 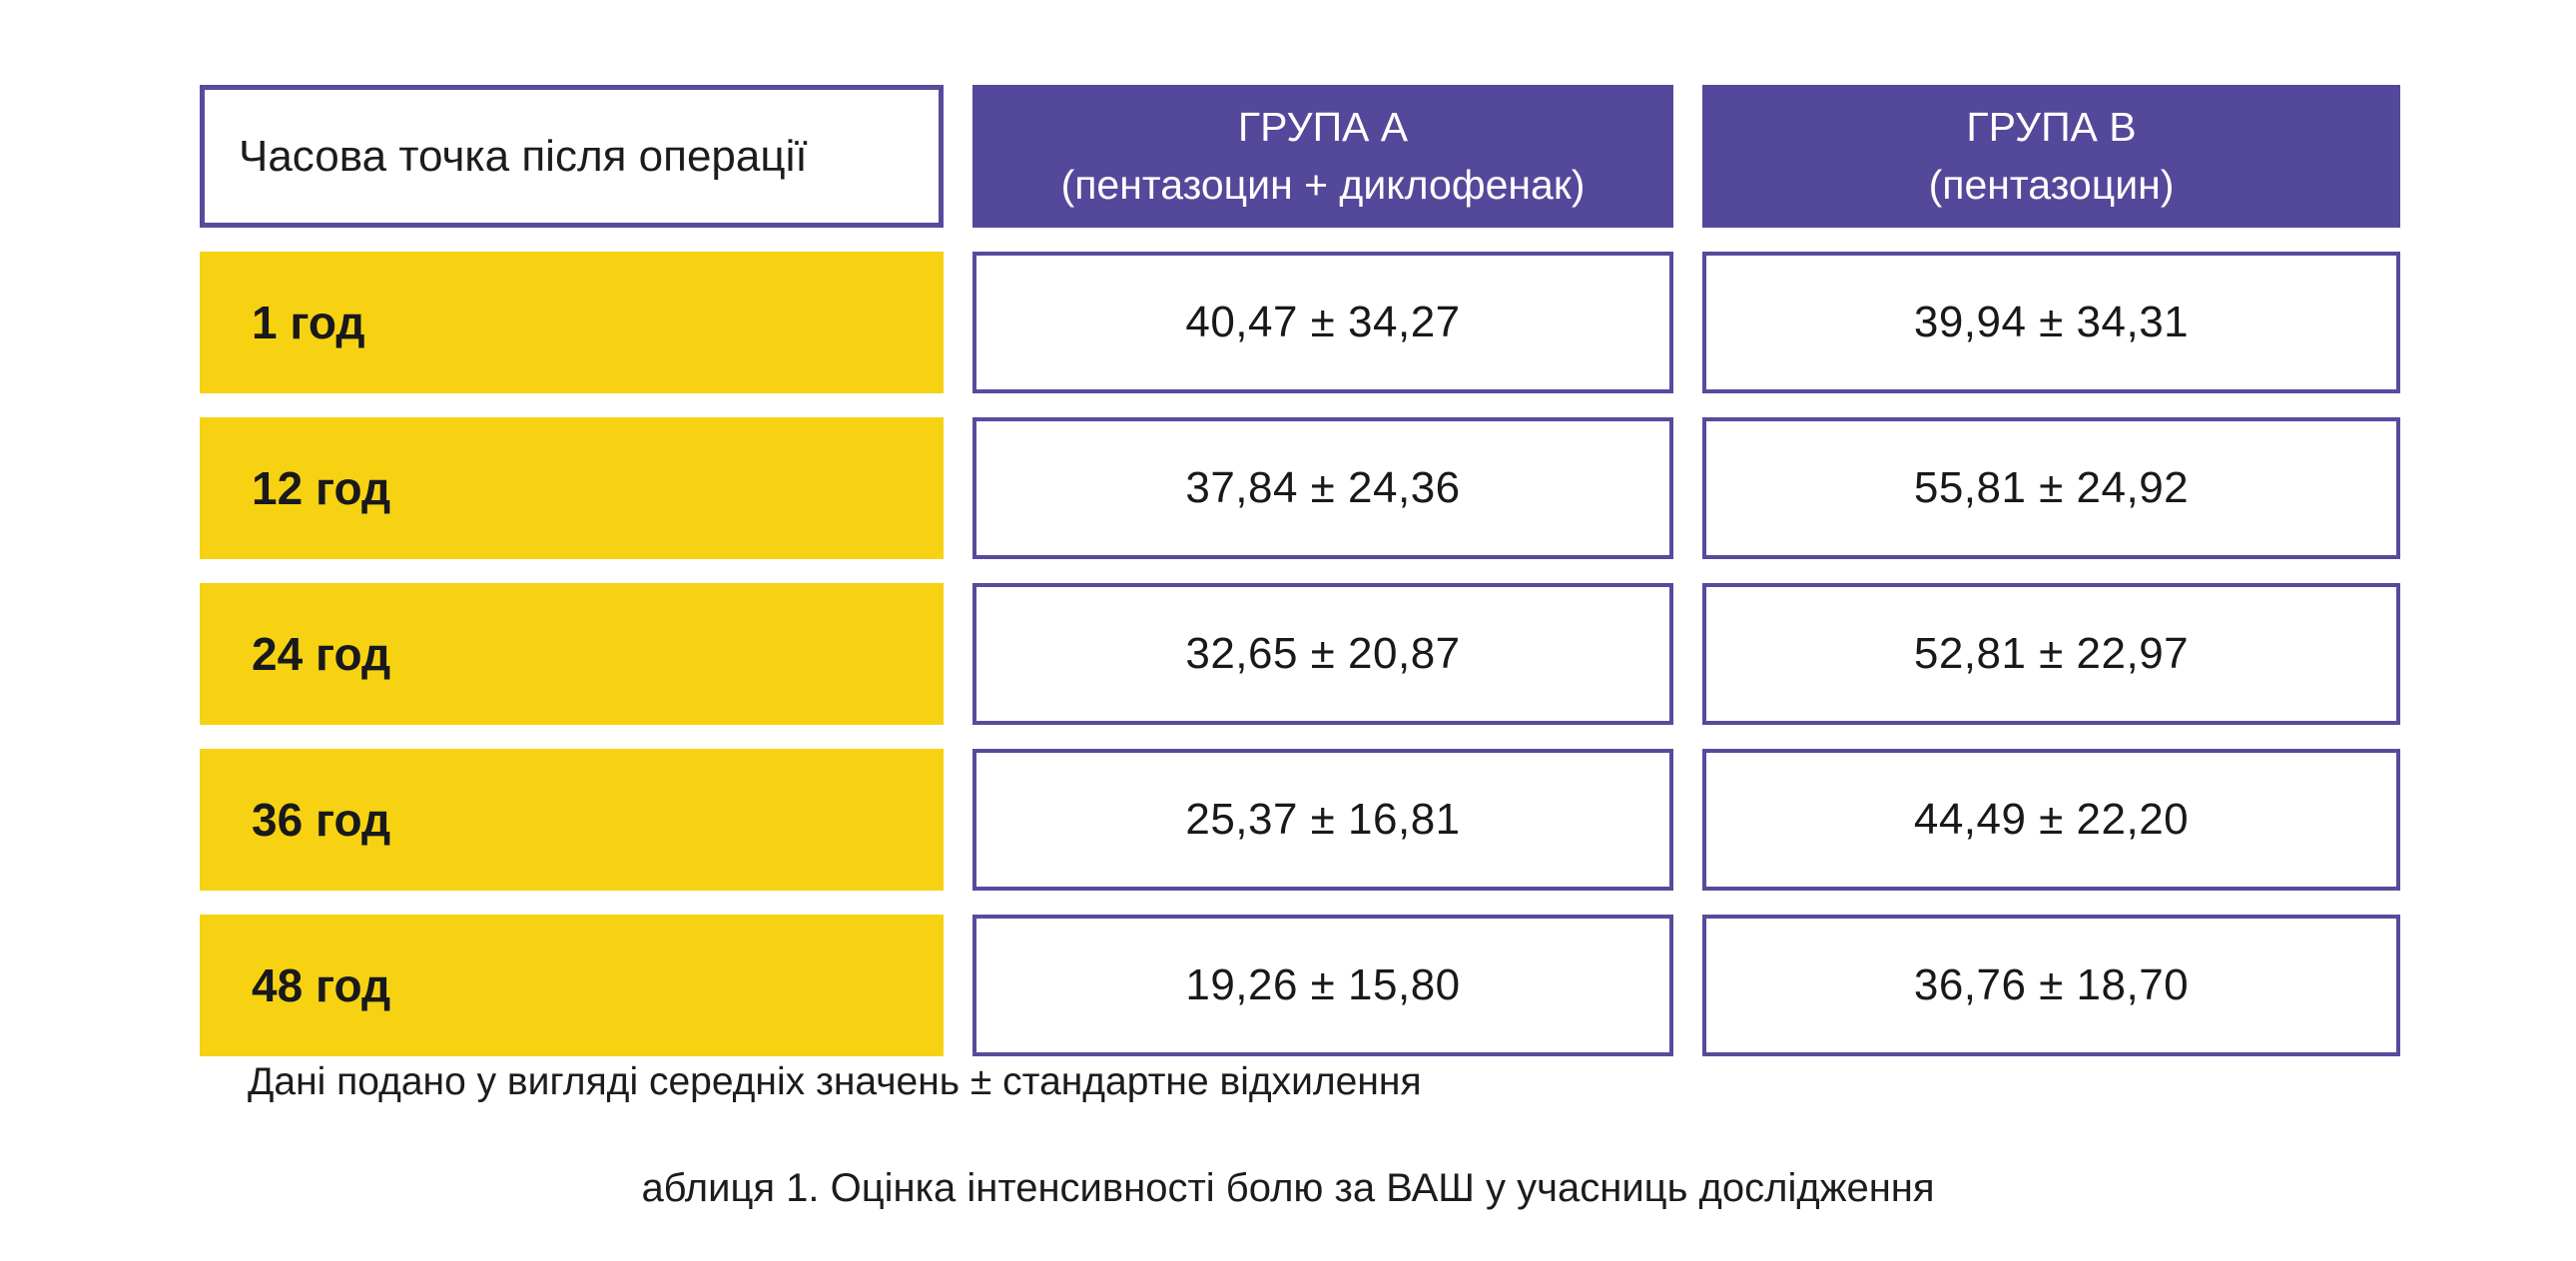 I want to click on value-text: 55,81 ± 24,92, so click(x=2051, y=487).